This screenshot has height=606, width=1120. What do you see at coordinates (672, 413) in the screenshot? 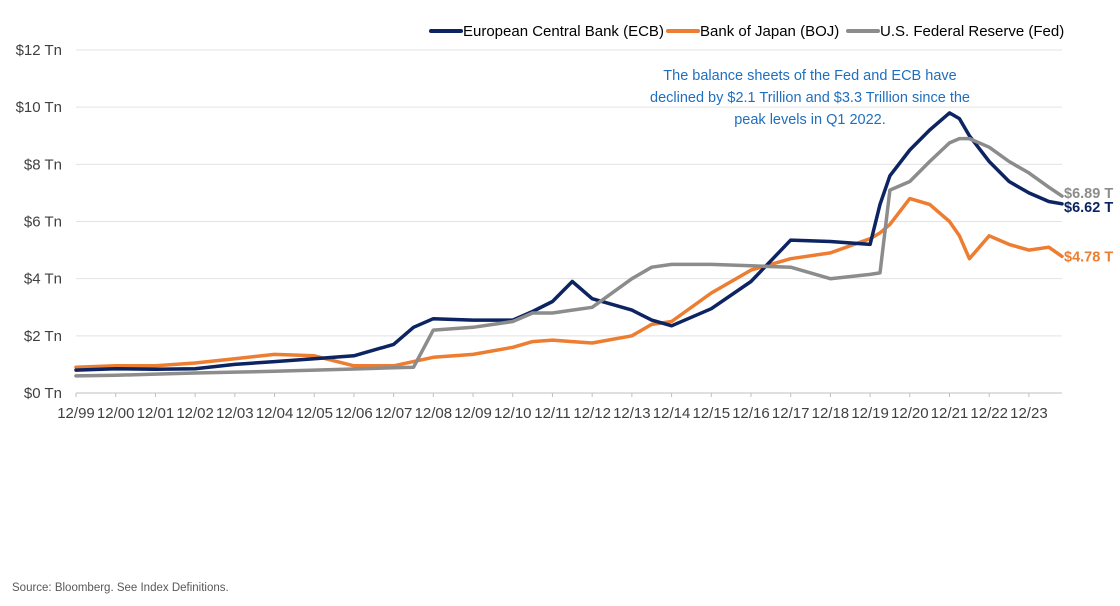
I see `x-tick-label: 12/14` at bounding box center [672, 413].